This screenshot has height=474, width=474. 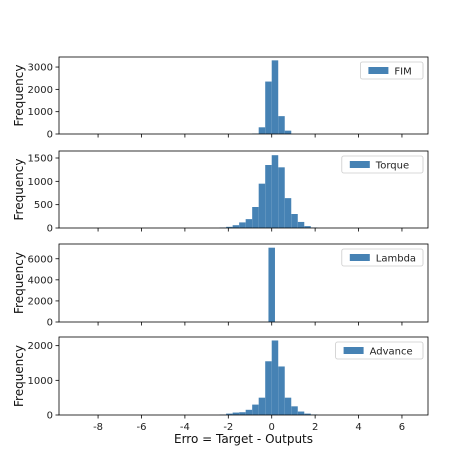 What do you see at coordinates (272, 427) in the screenshot?
I see `x-tick-label: 0` at bounding box center [272, 427].